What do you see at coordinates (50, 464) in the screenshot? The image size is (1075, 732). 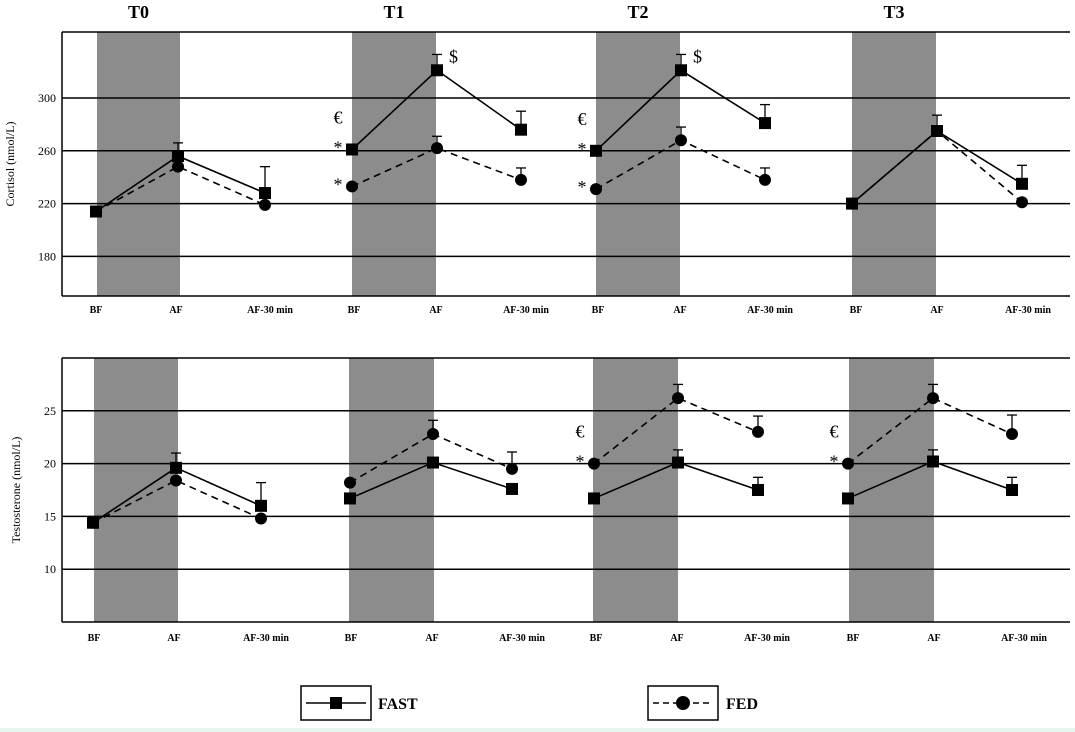 I see `y-tick-label: 20` at bounding box center [50, 464].